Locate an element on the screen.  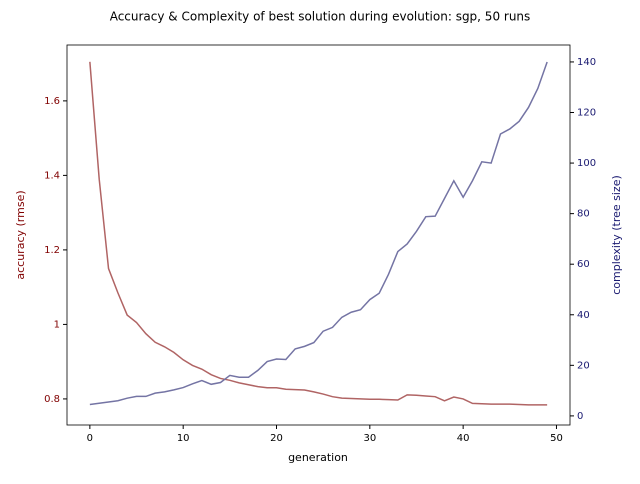
y2-tick-label: 0 is located at coordinates (580, 416).